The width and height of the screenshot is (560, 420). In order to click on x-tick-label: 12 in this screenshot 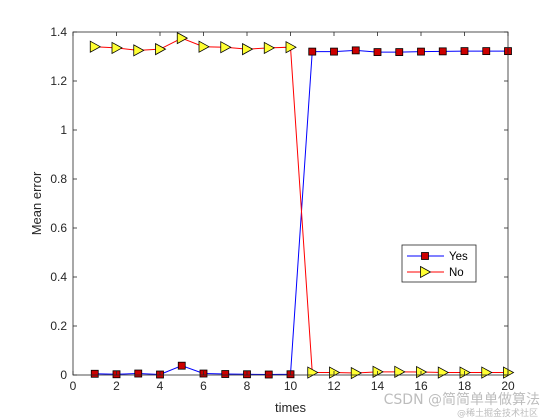, I will do `click(334, 386)`.